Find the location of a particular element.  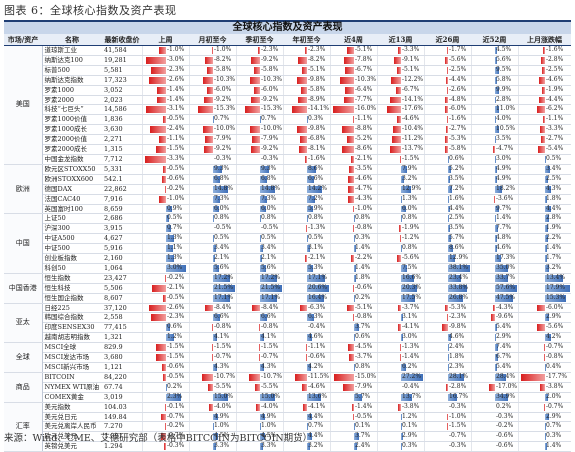

change-cell: -9.8% is located at coordinates (447, 328).